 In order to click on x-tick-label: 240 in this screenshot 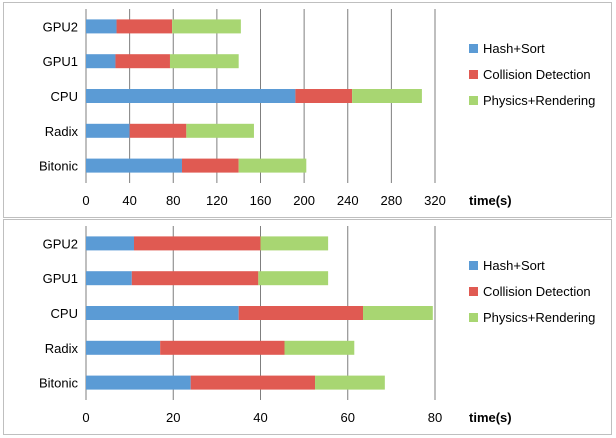, I will do `click(348, 200)`.